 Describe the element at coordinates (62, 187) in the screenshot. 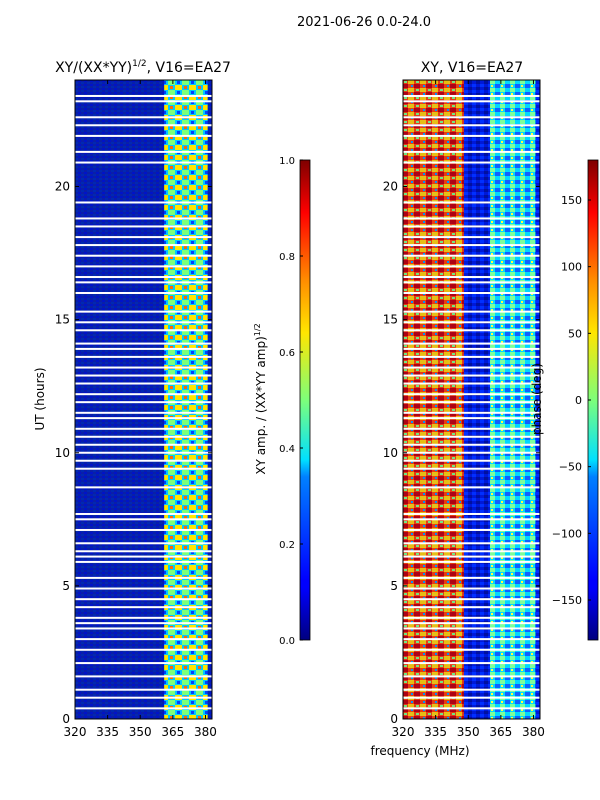

I see `left-y-tick-label: 20` at that location.